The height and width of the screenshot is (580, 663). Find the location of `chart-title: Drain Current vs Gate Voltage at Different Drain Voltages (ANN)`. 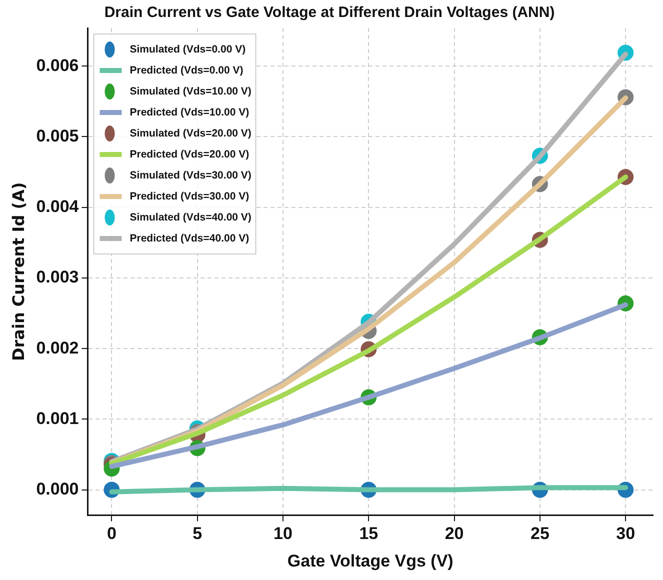

chart-title: Drain Current vs Gate Voltage at Different Drain Voltages (ANN) is located at coordinates (329, 13).